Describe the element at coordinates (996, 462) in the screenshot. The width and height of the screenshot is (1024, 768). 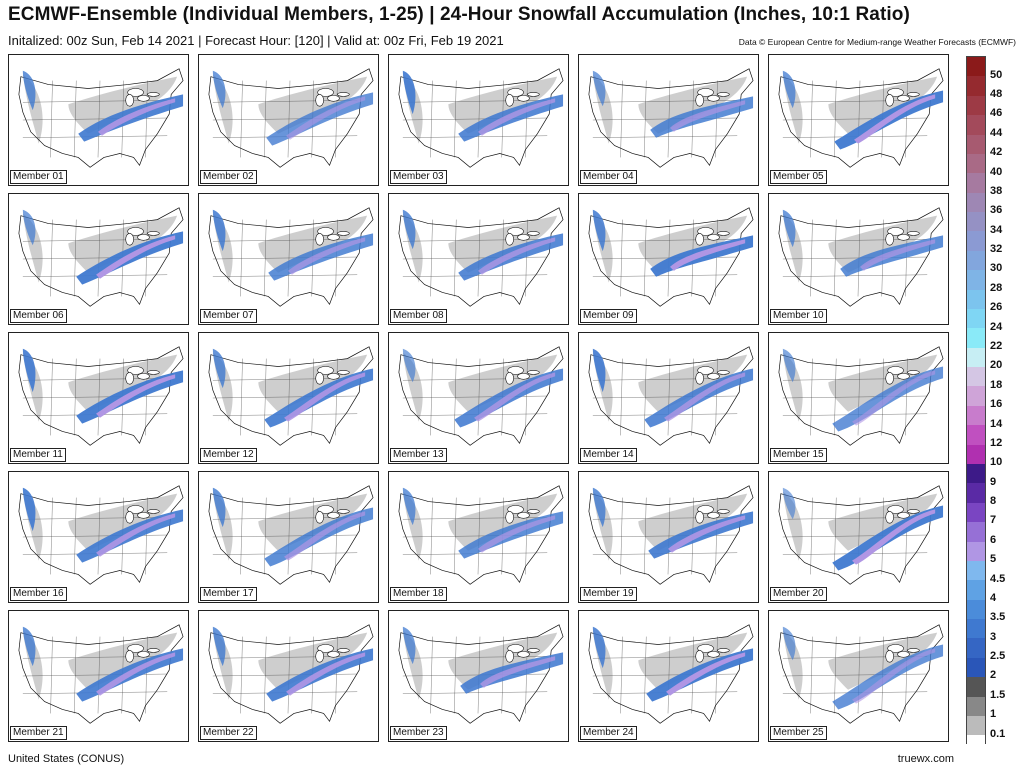
I see `legend-tick: 10` at that location.